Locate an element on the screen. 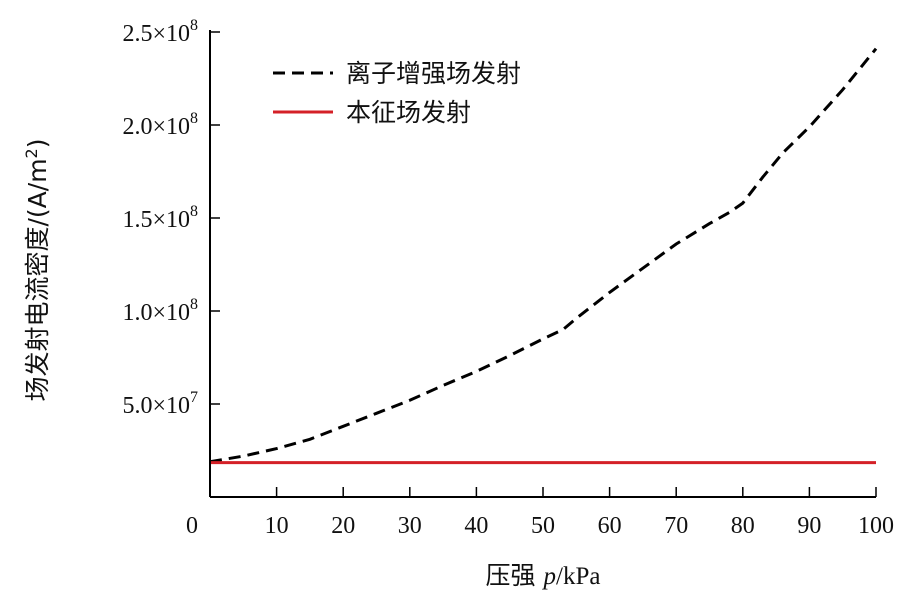  y-tick-label: 5.0×10⁷ is located at coordinates (160, 404).